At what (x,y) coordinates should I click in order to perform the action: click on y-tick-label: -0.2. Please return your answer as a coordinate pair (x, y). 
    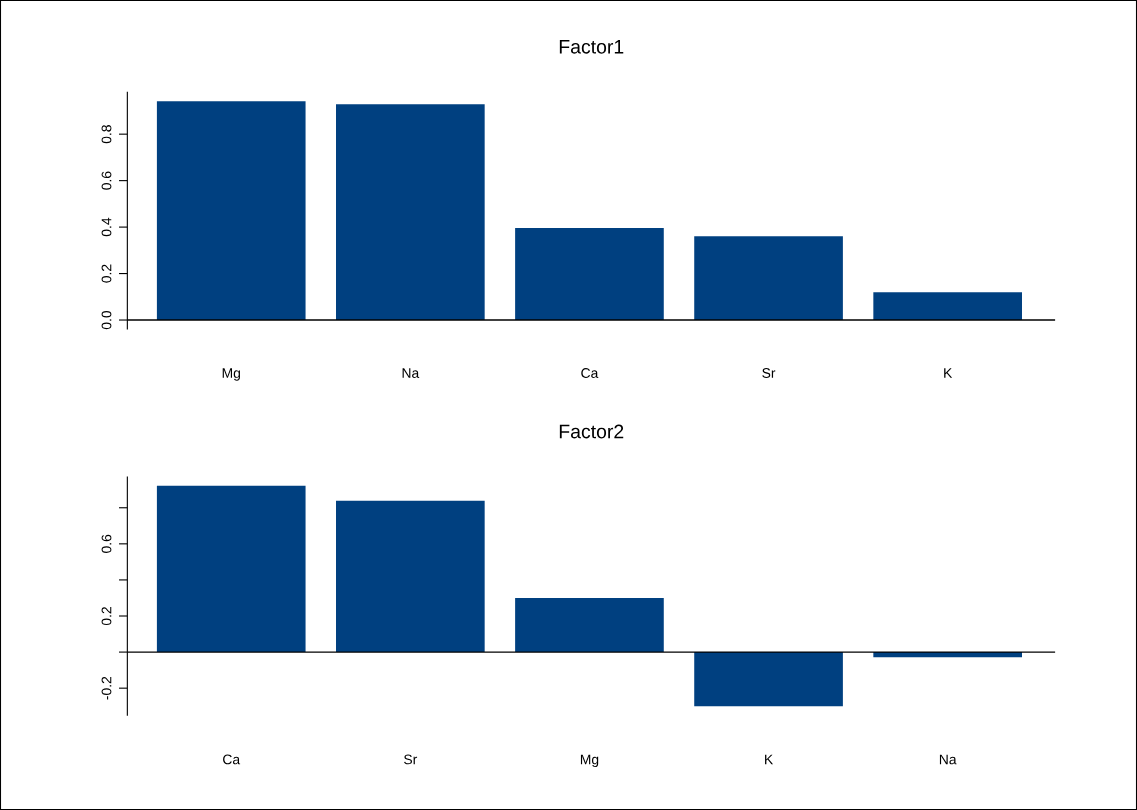
    Looking at the image, I should click on (106, 688).